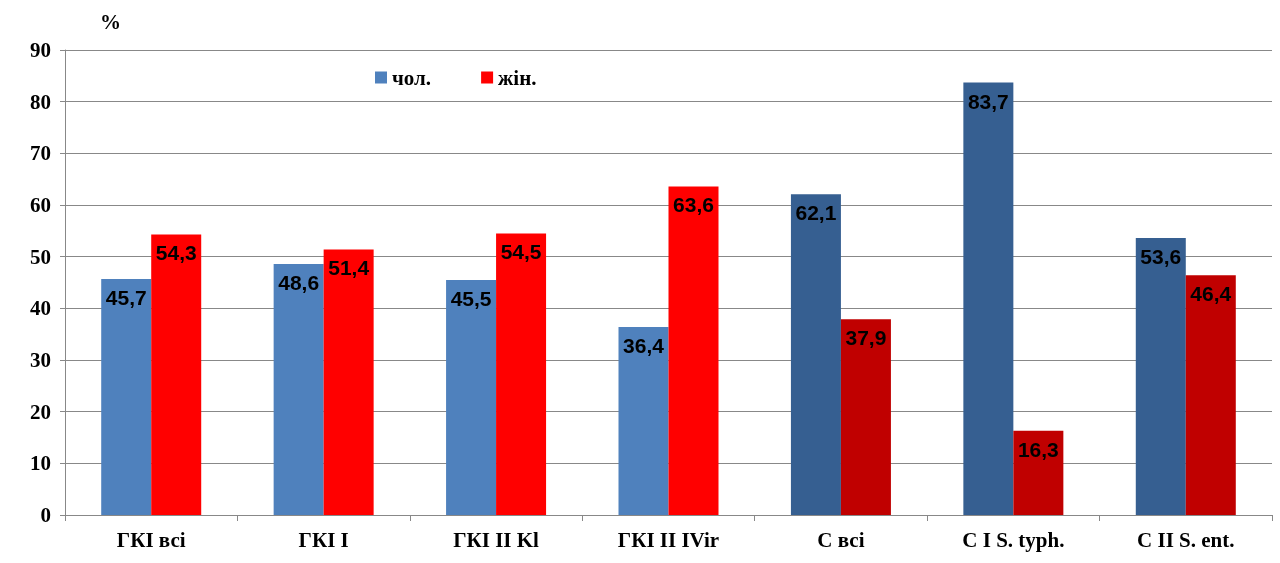 The width and height of the screenshot is (1280, 563). What do you see at coordinates (1161, 257) in the screenshot?
I see `data-label: 53,6` at bounding box center [1161, 257].